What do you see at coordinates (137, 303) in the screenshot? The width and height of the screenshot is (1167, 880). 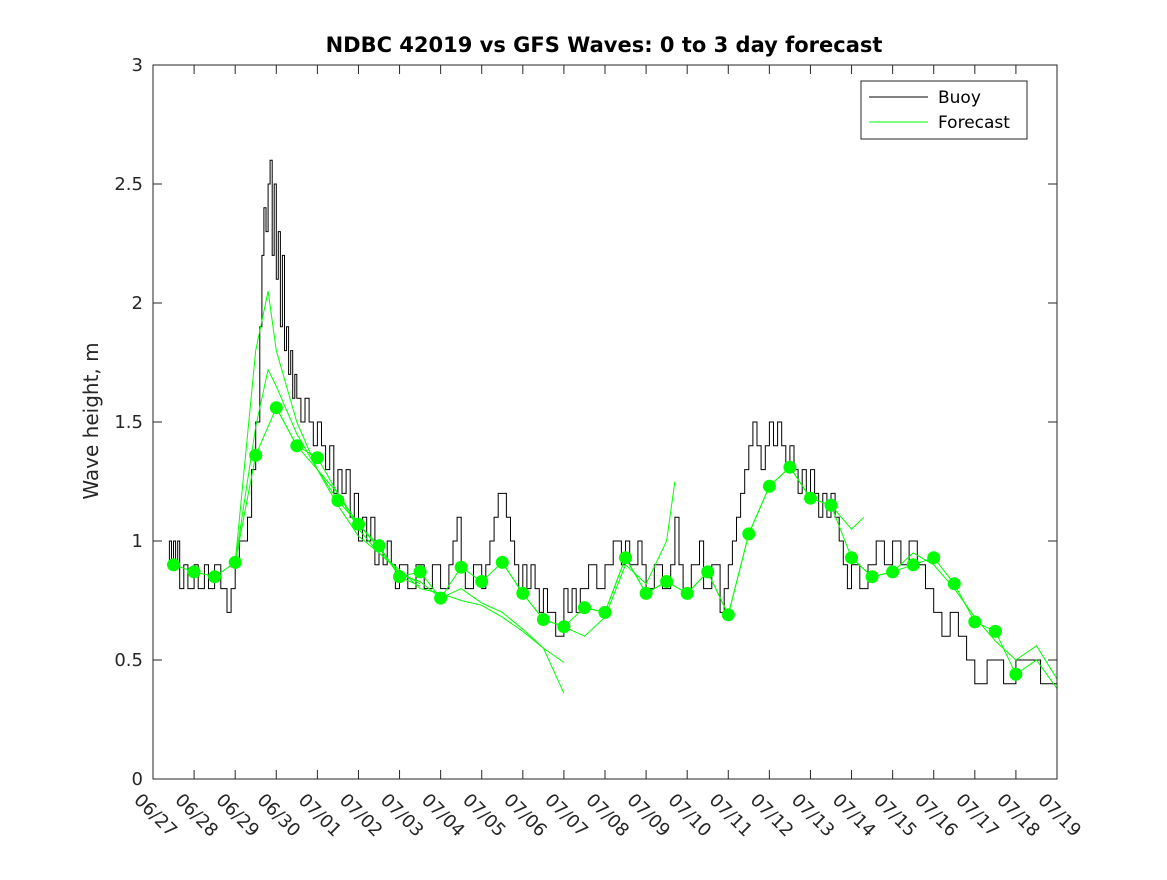 I see `y-tick-label: 2` at bounding box center [137, 303].